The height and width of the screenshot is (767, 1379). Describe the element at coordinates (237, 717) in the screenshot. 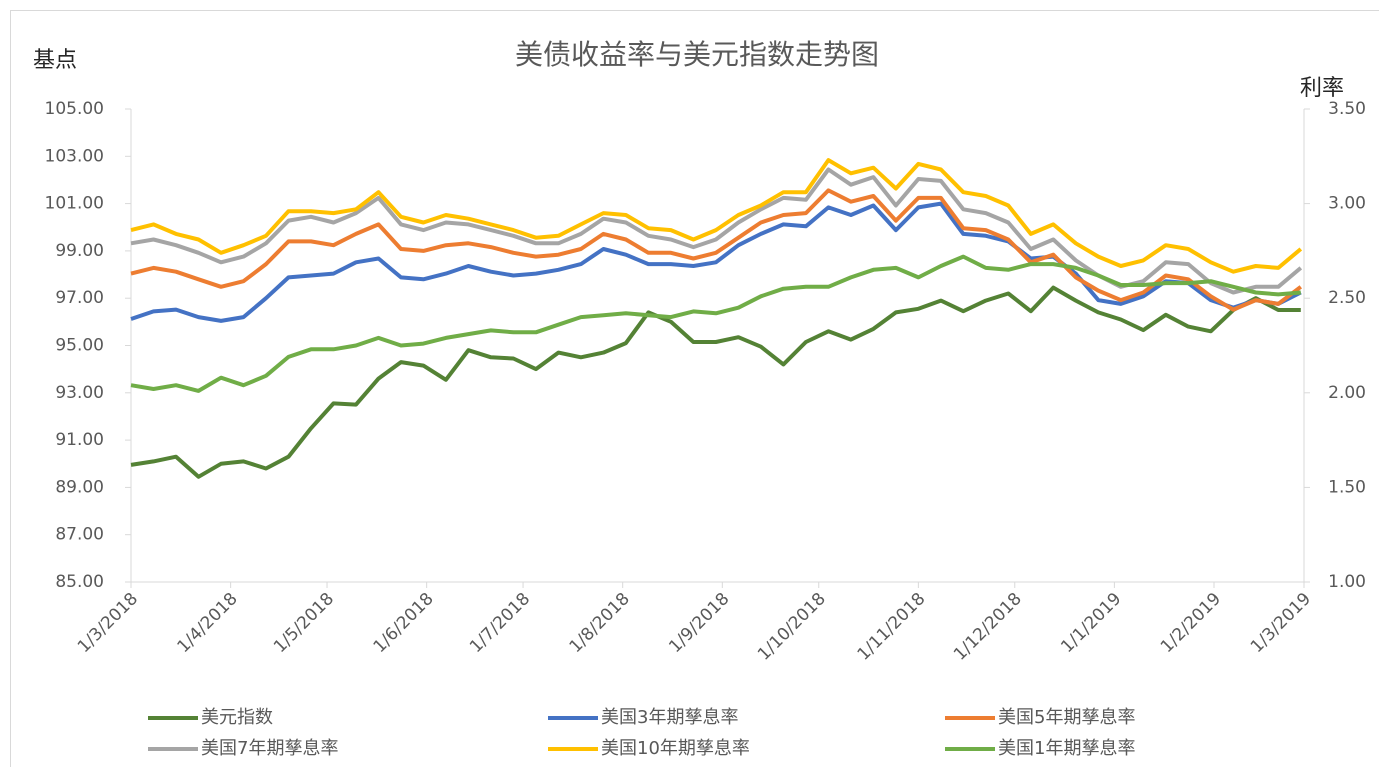

I see `legend-label: 美元指数` at that location.